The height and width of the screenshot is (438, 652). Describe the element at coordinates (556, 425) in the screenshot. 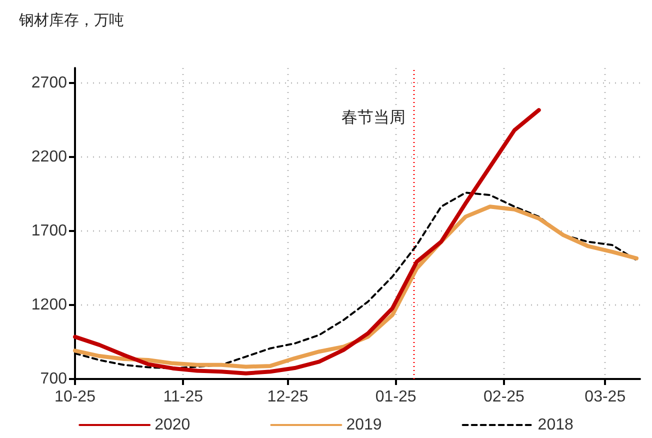

I see `legend-label: 2018` at that location.